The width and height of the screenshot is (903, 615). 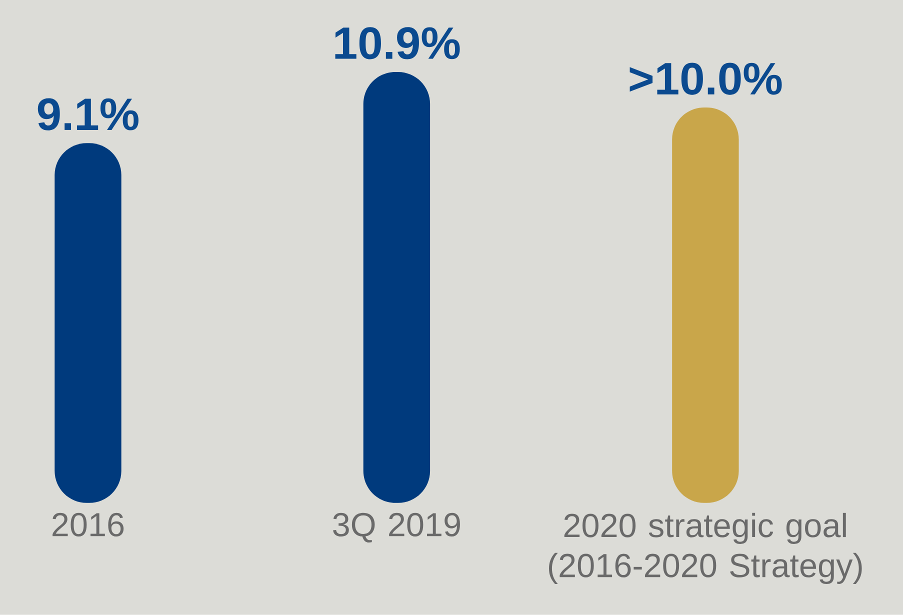 I want to click on x-tick-label: 2016, so click(x=88, y=524).